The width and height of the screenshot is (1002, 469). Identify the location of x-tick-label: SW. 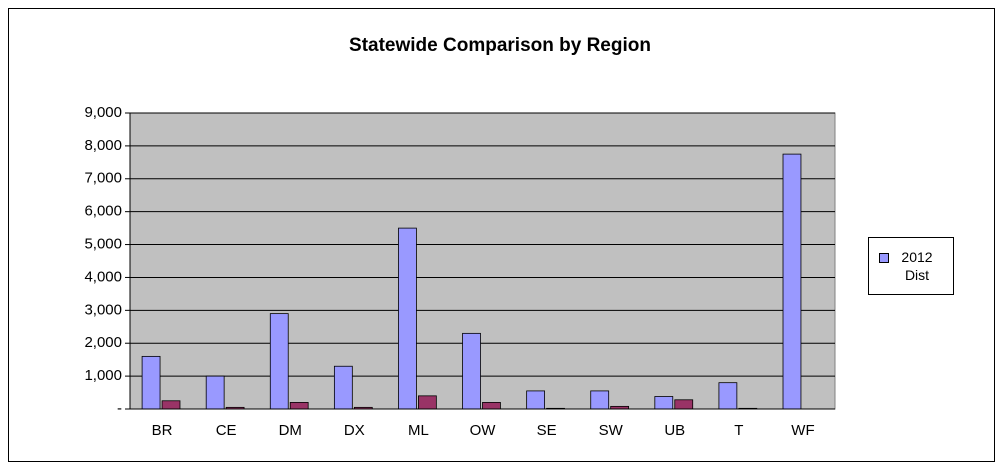
(611, 430).